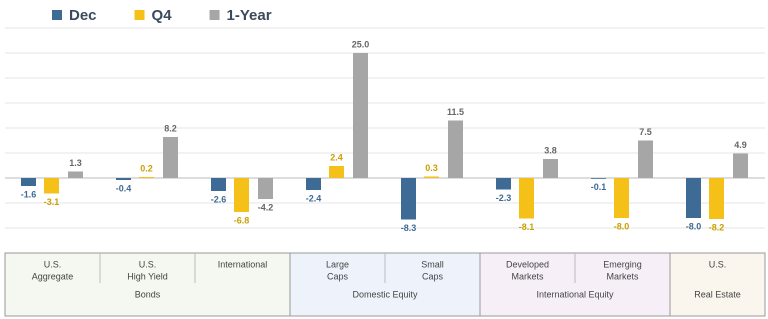 This screenshot has width=768, height=319. What do you see at coordinates (124, 188) in the screenshot?
I see `value-label: -0.4` at bounding box center [124, 188].